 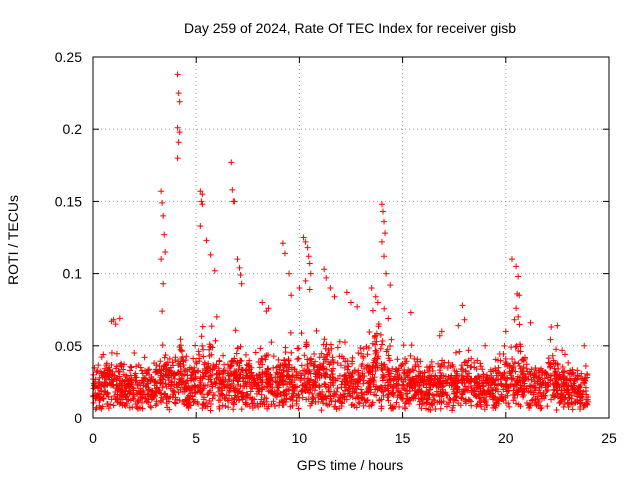 What do you see at coordinates (350, 465) in the screenshot?
I see `x-axis-label: GPS time / hours` at bounding box center [350, 465].